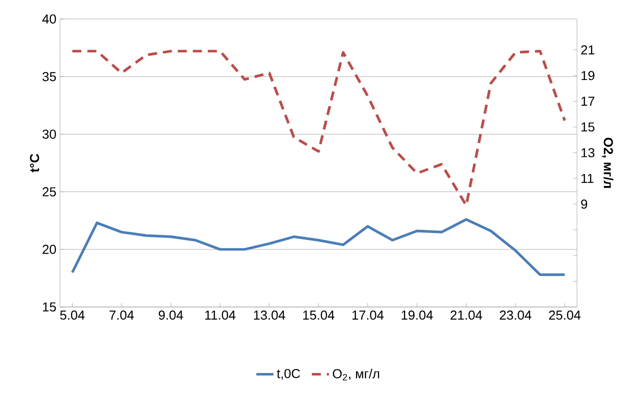  I want to click on y-tick-label: 30, so click(49, 134).